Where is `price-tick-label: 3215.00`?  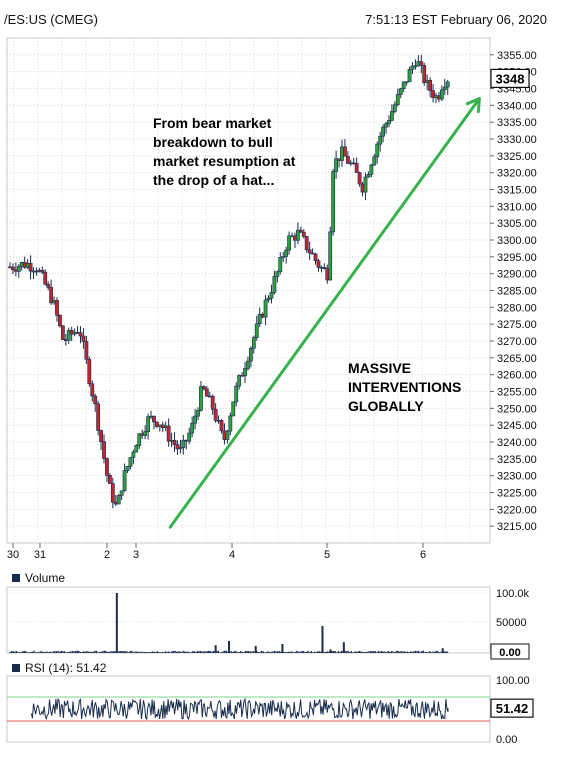 price-tick-label: 3215.00 is located at coordinates (517, 527).